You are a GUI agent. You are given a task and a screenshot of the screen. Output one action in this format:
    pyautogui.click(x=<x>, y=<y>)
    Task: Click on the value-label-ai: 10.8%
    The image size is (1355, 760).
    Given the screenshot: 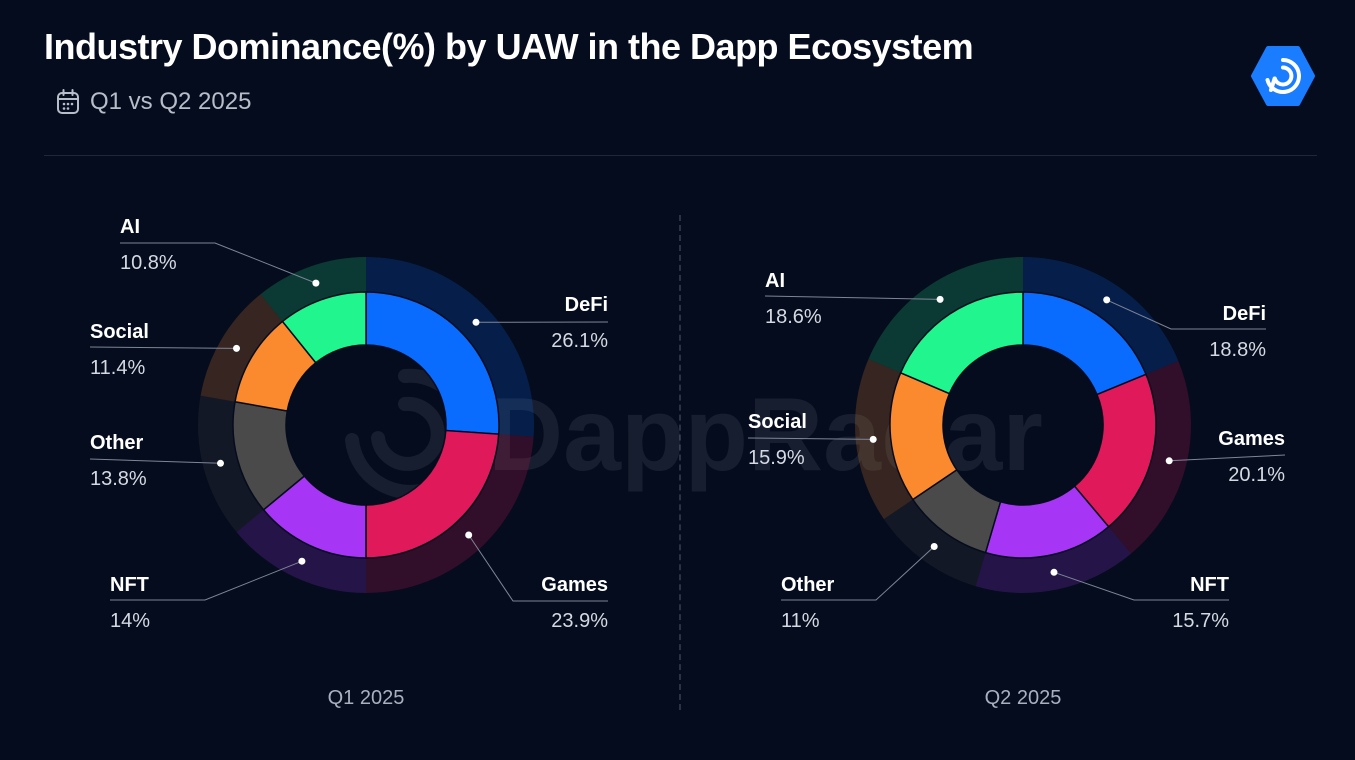 What is the action you would take?
    pyautogui.click(x=148, y=263)
    